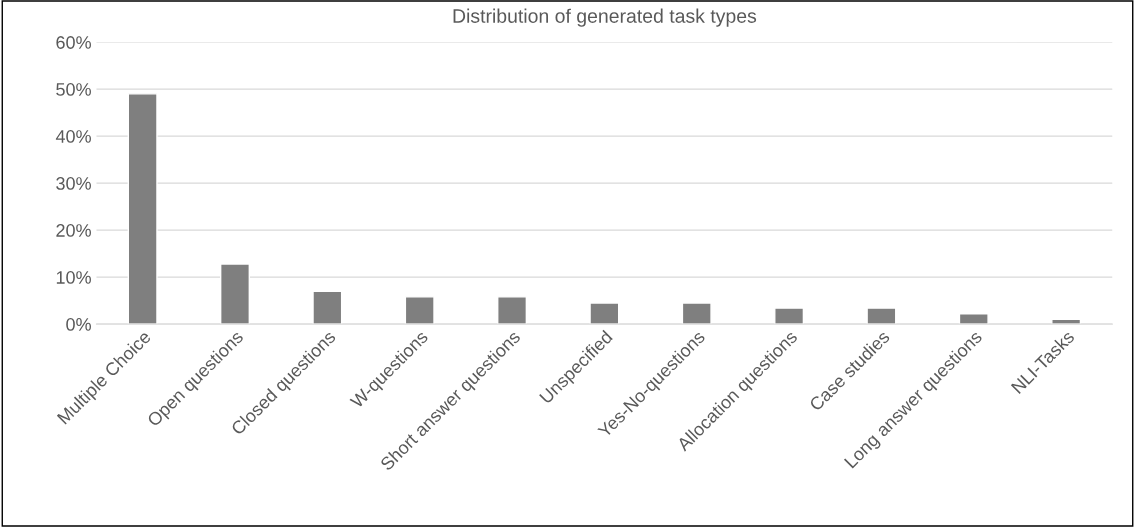 Image resolution: width=1135 pixels, height=527 pixels. I want to click on y-tick-label: 40%, so click(73, 136).